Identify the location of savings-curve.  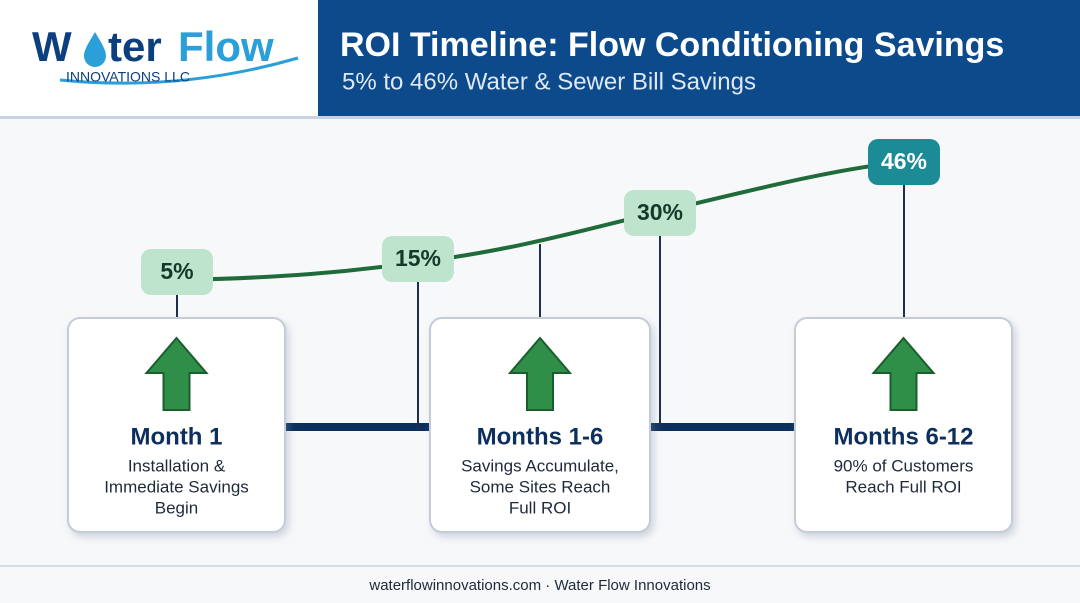
(540, 221).